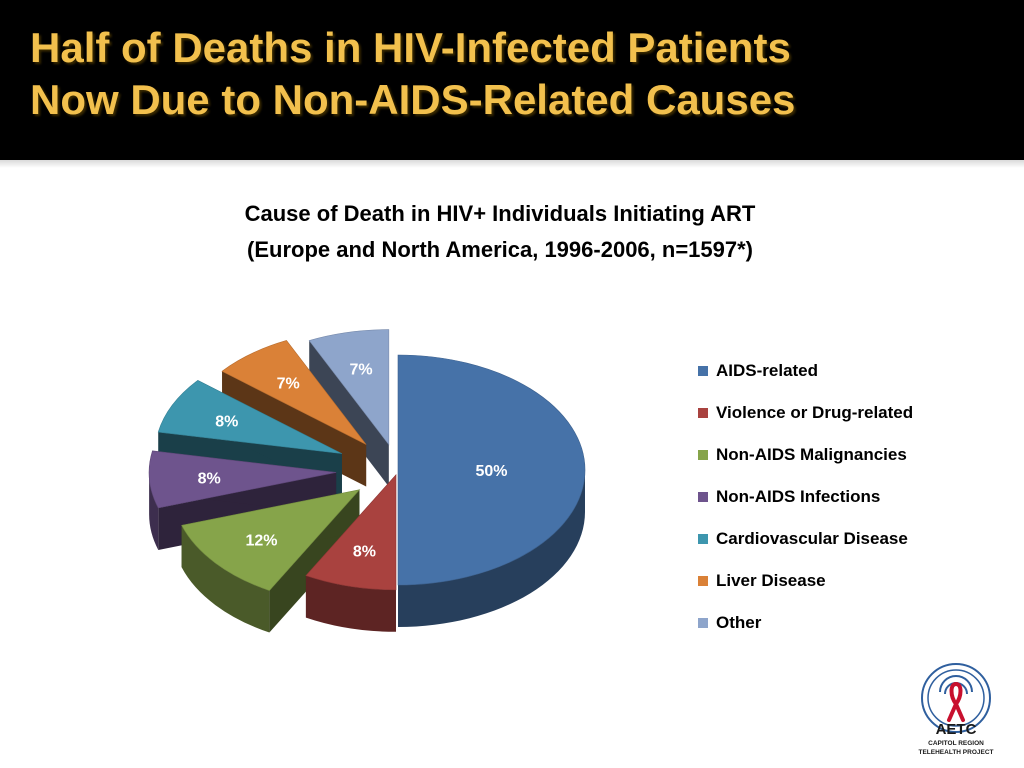  Describe the element at coordinates (815, 412) in the screenshot. I see `legend-label: Violence or Drug-related` at that location.